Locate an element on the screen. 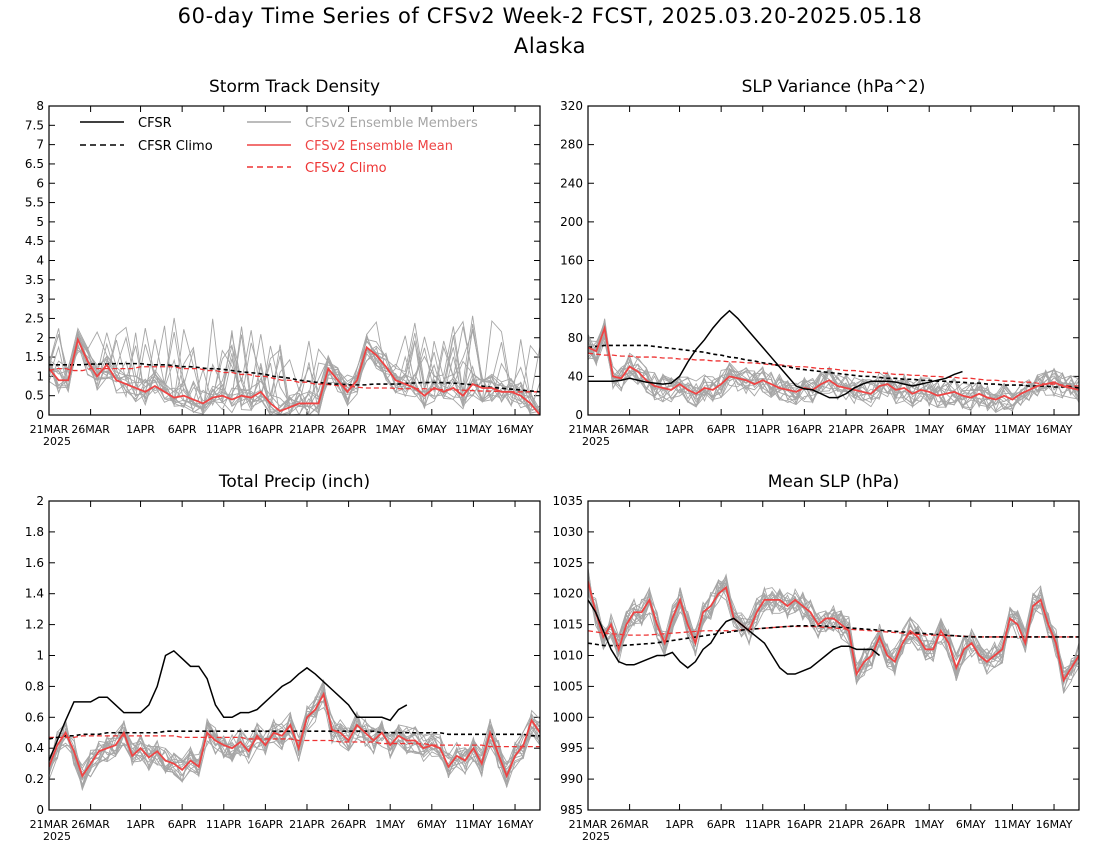 This screenshot has height=850, width=1100. y-tick-label: 990 is located at coordinates (571, 779).